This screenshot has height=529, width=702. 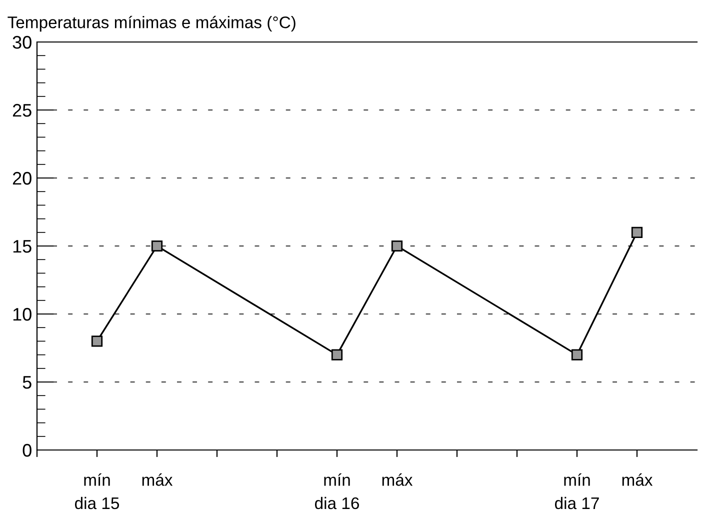 What do you see at coordinates (97, 503) in the screenshot?
I see `text: dia 15` at bounding box center [97, 503].